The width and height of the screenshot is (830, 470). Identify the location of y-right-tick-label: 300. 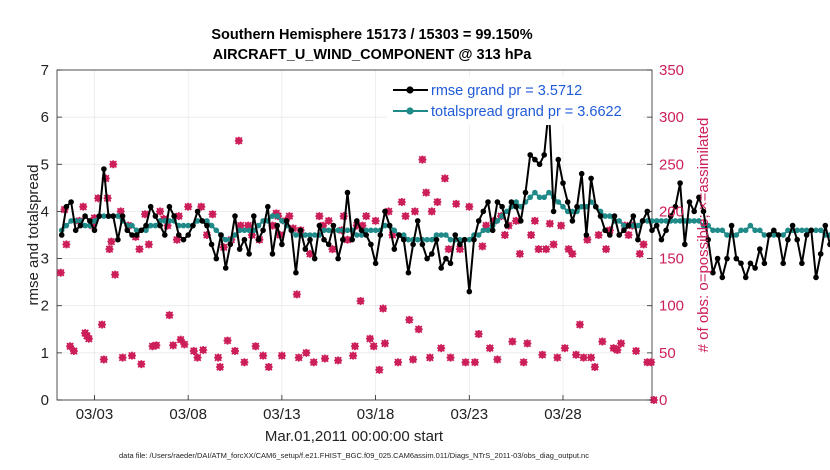
(671, 117).